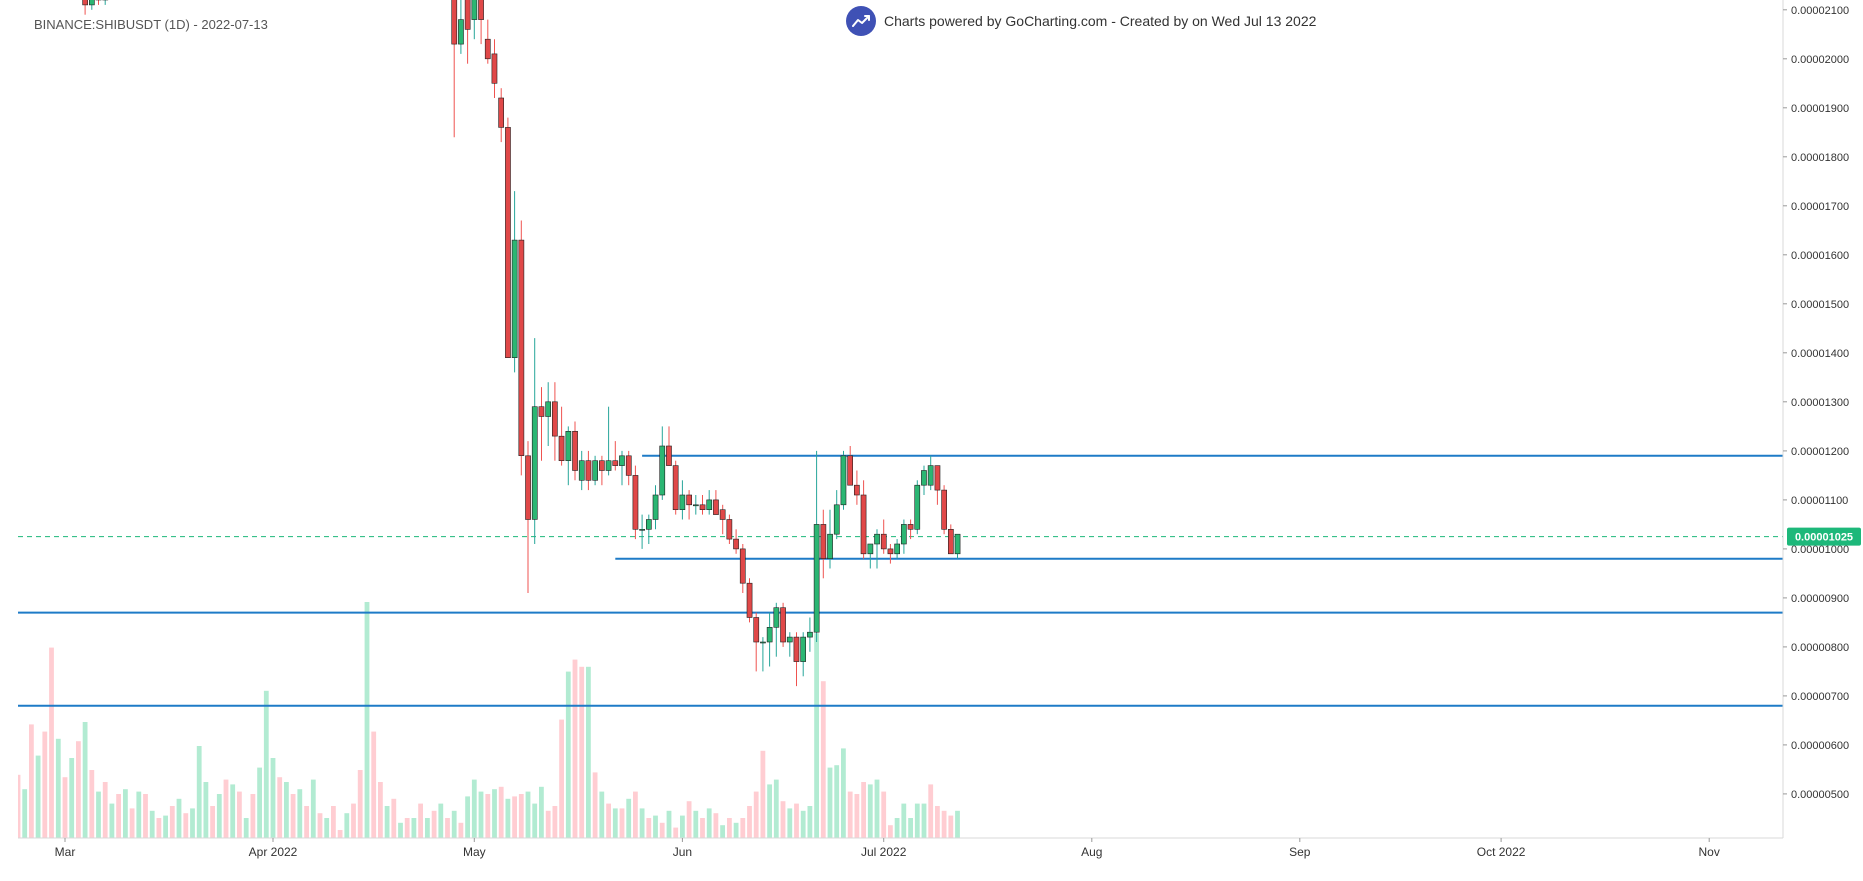 The image size is (1863, 881). What do you see at coordinates (1820, 403) in the screenshot?
I see `y-tick-label: 0.00001300` at bounding box center [1820, 403].